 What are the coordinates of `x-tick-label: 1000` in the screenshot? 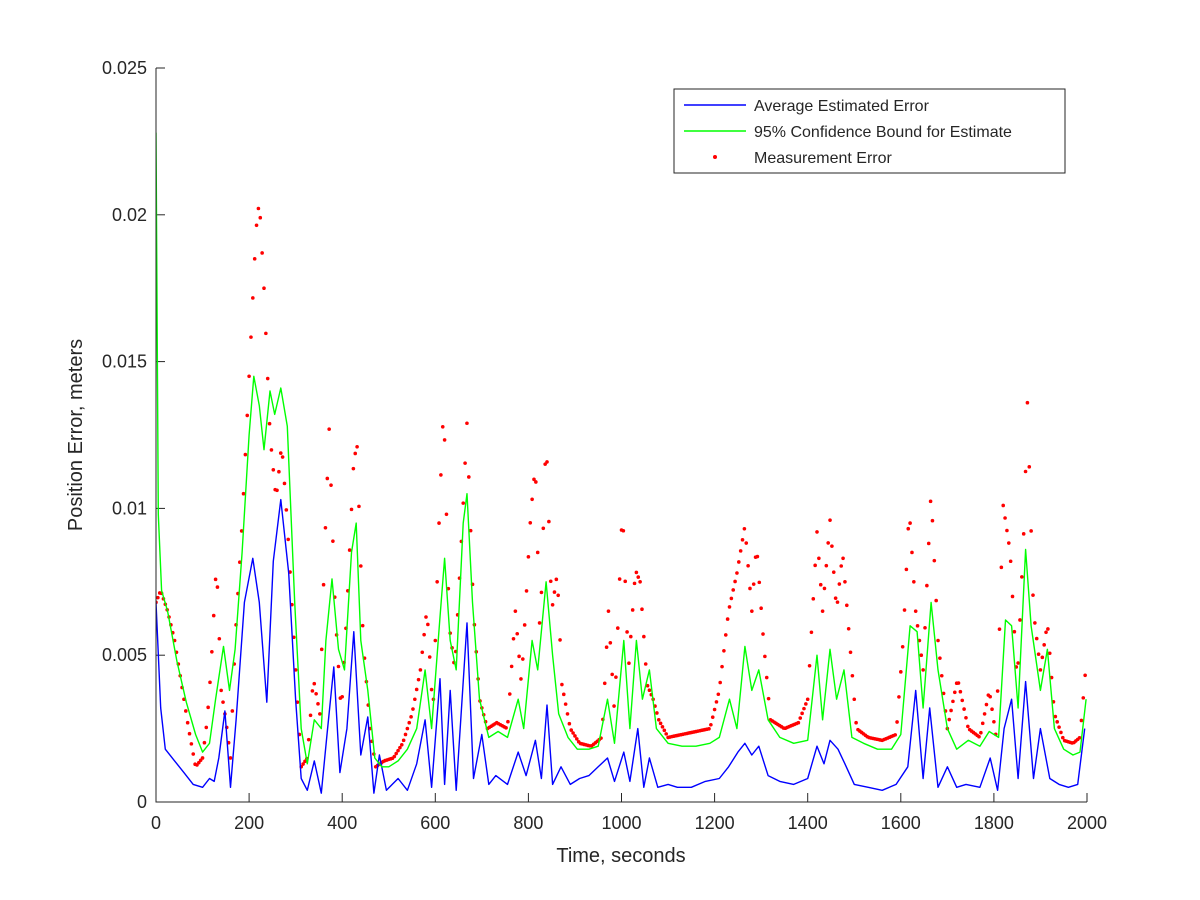 It's located at (621, 823).